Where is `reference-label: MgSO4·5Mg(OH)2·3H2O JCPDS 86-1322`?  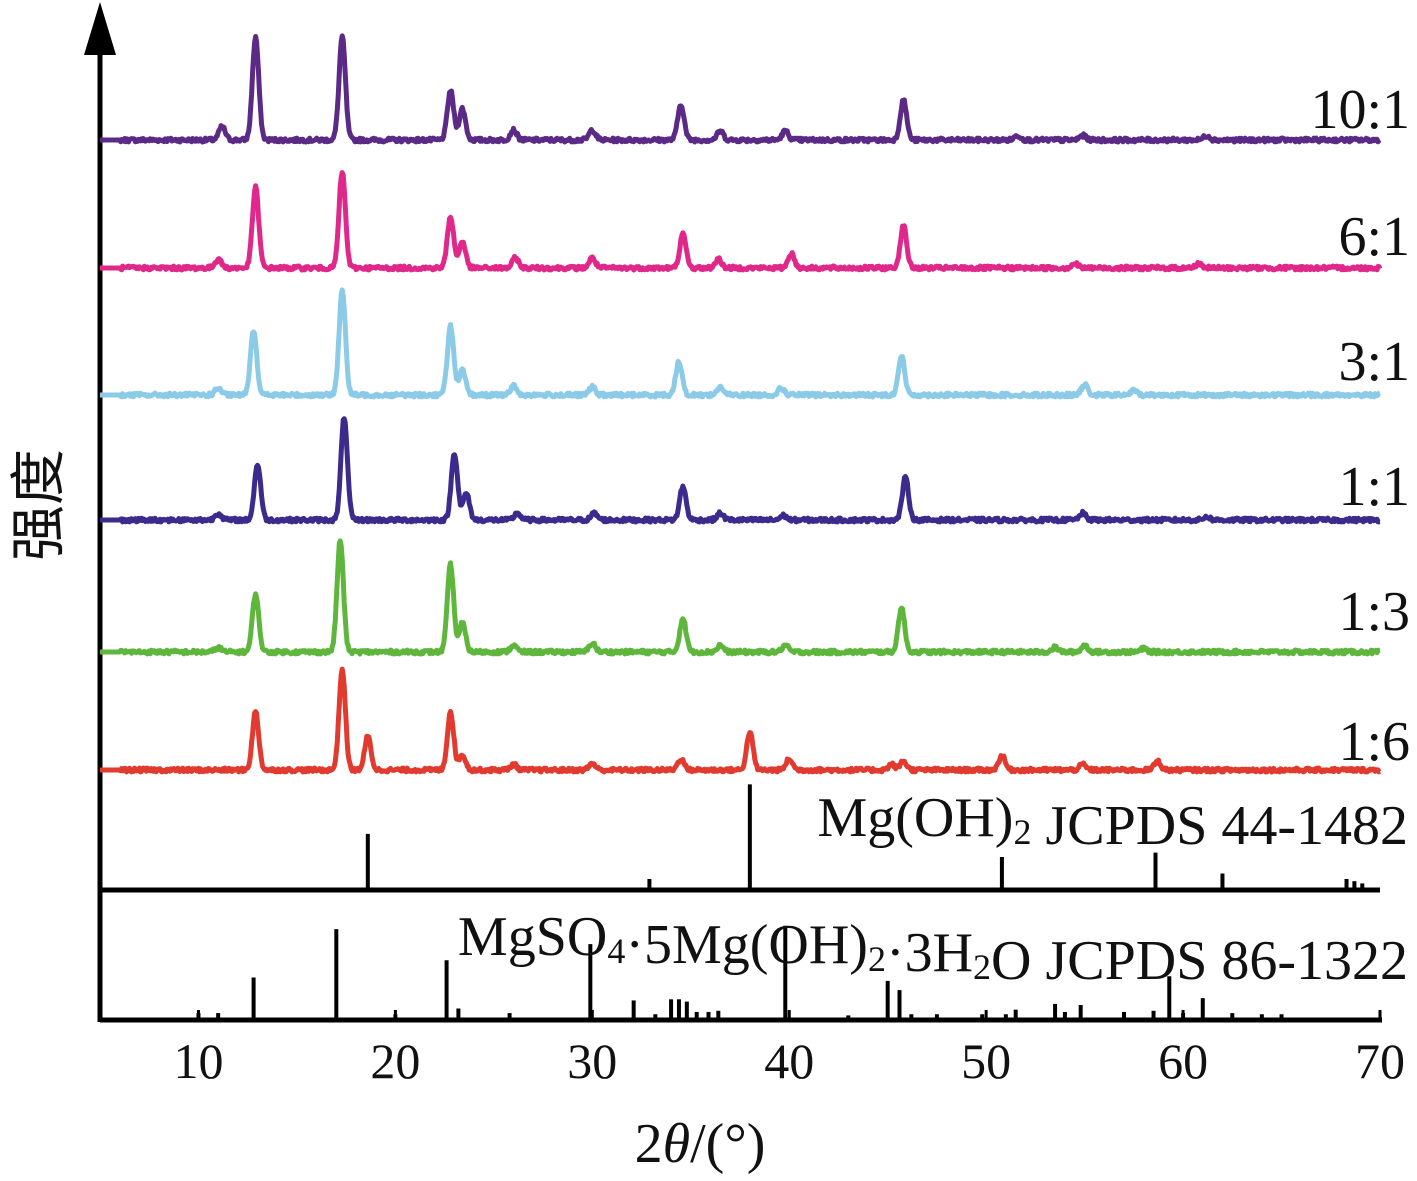
reference-label: MgSO4·5Mg(OH)2·3H2O JCPDS 86-1322 is located at coordinates (933, 949).